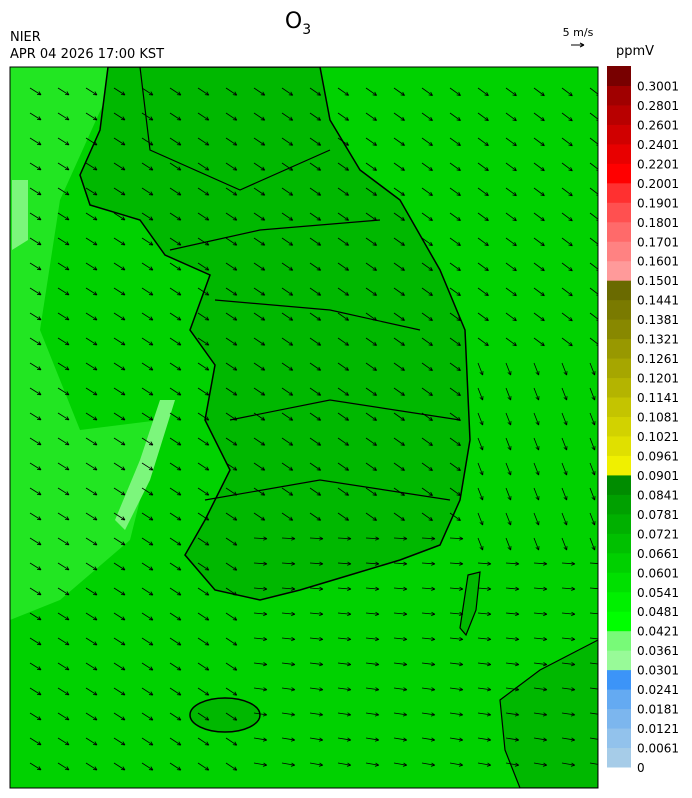 The image size is (692, 798). What do you see at coordinates (658, 359) in the screenshot?
I see `colorbar-label: 0.1261` at bounding box center [658, 359].